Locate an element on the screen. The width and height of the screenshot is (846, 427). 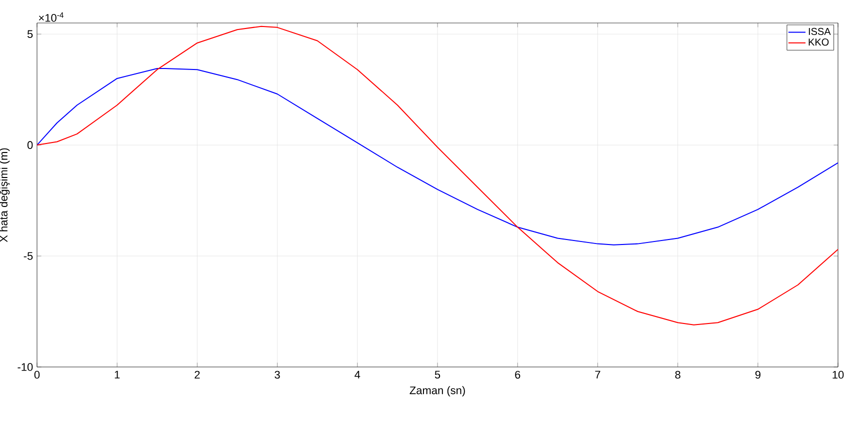
x-tick-label: 8 is located at coordinates (677, 374).